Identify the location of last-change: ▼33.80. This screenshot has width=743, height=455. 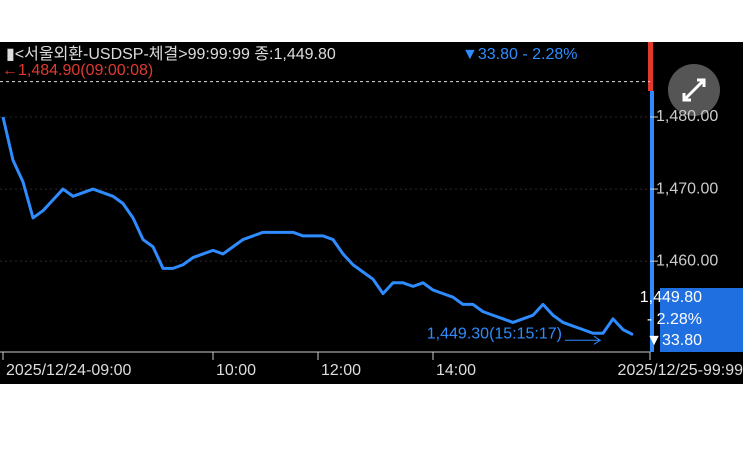
(674, 340).